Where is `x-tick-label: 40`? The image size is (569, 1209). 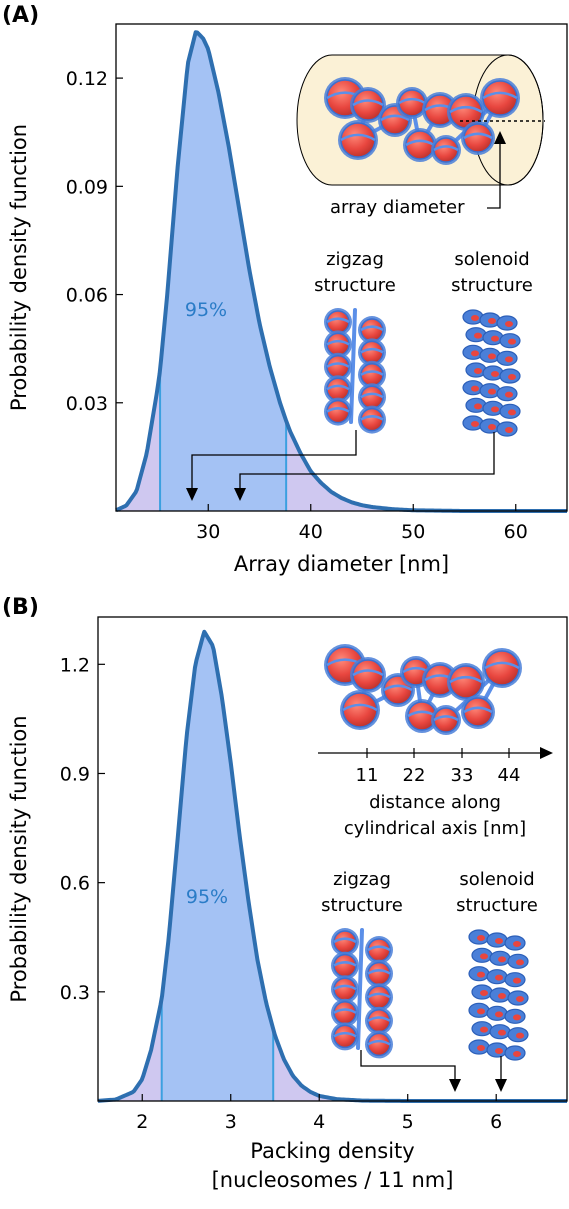
x-tick-label: 40 is located at coordinates (311, 532).